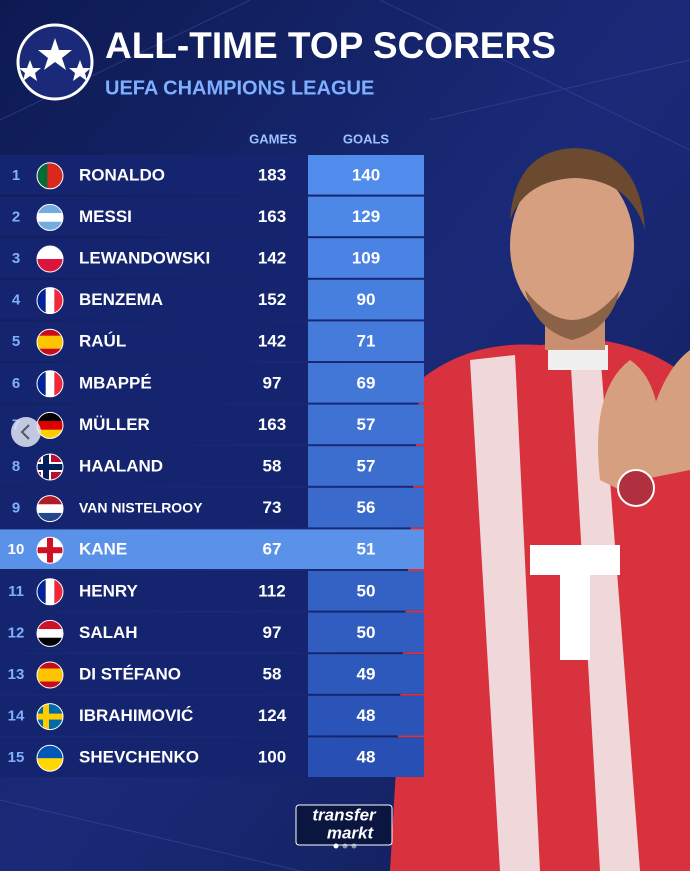  I want to click on rank: 3, so click(16, 258).